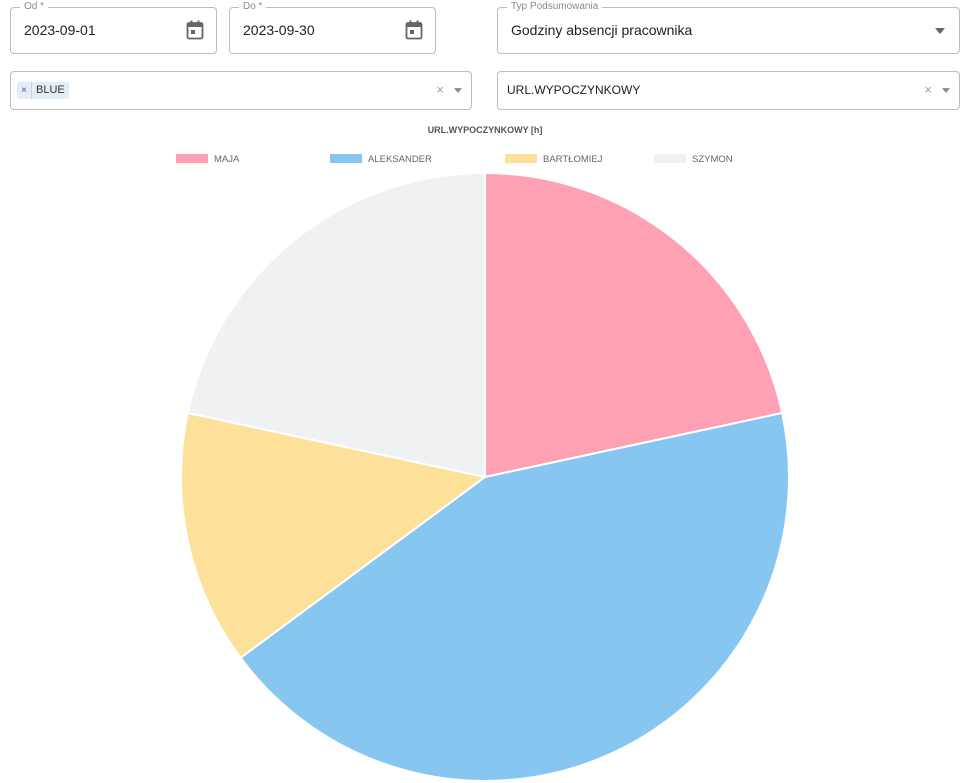 Image resolution: width=971 pixels, height=783 pixels. I want to click on summary-type-value: Godziny absencji pracownika, so click(602, 30).